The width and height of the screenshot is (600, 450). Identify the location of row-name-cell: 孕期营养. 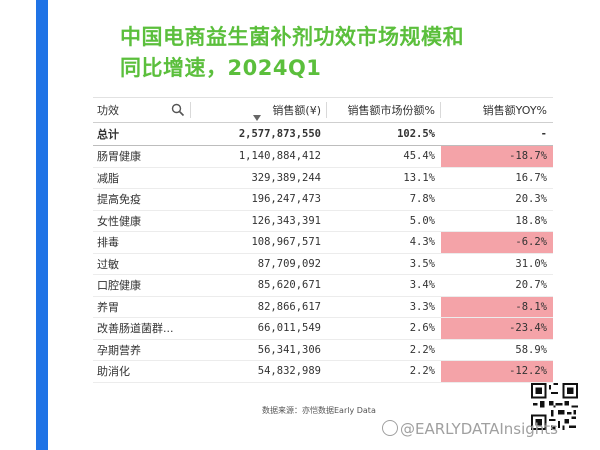
(142, 350).